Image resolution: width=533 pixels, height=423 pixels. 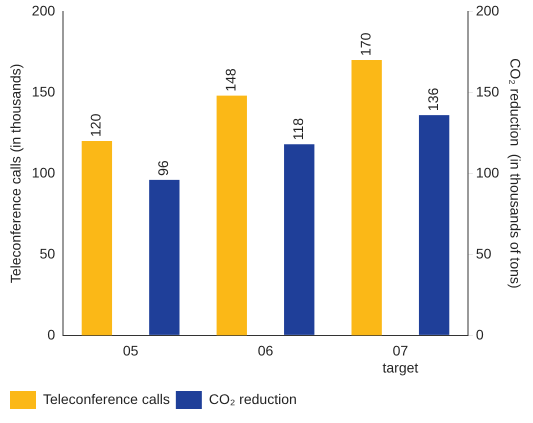 I want to click on data-label: 148, so click(x=230, y=80).